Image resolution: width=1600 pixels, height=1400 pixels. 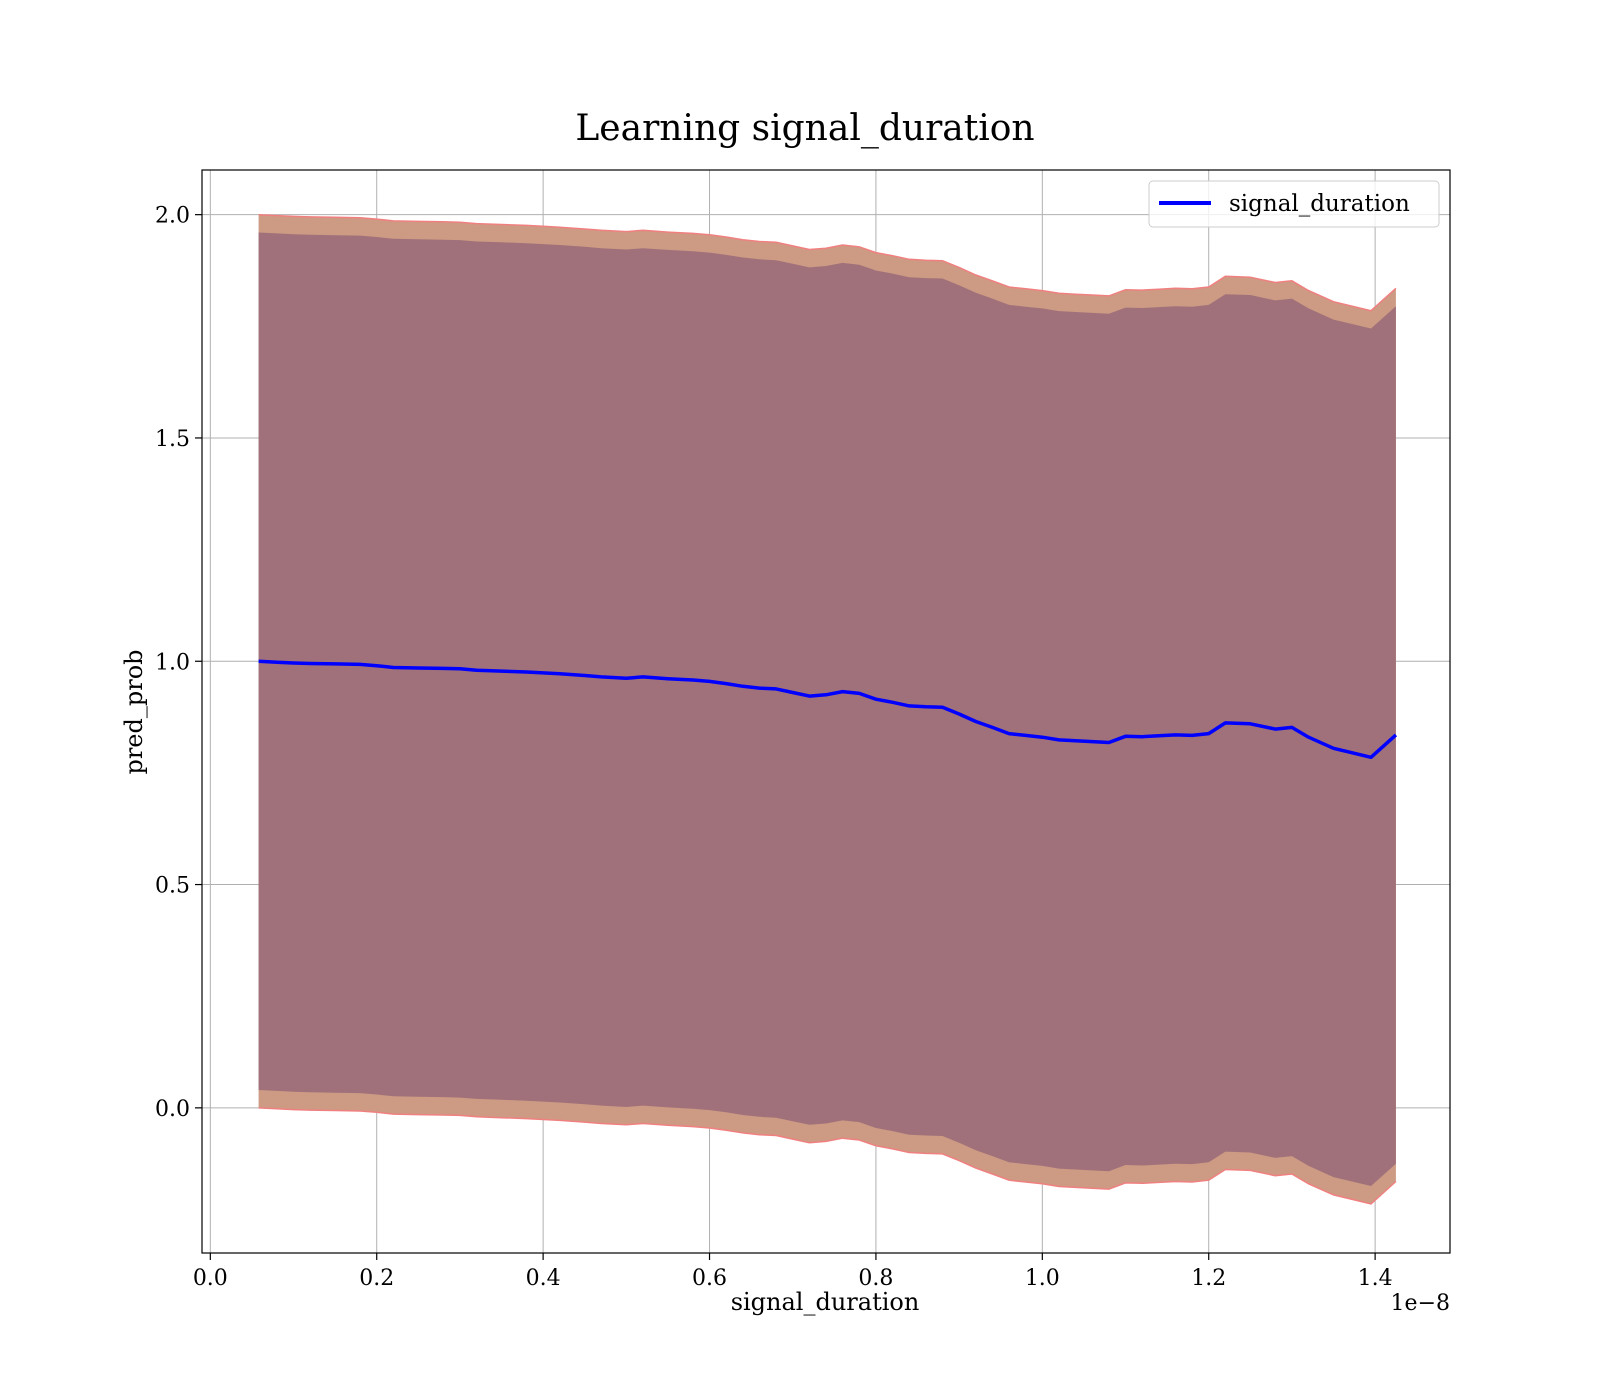 What do you see at coordinates (376, 1278) in the screenshot?
I see `x-tick-label-1: 0.2` at bounding box center [376, 1278].